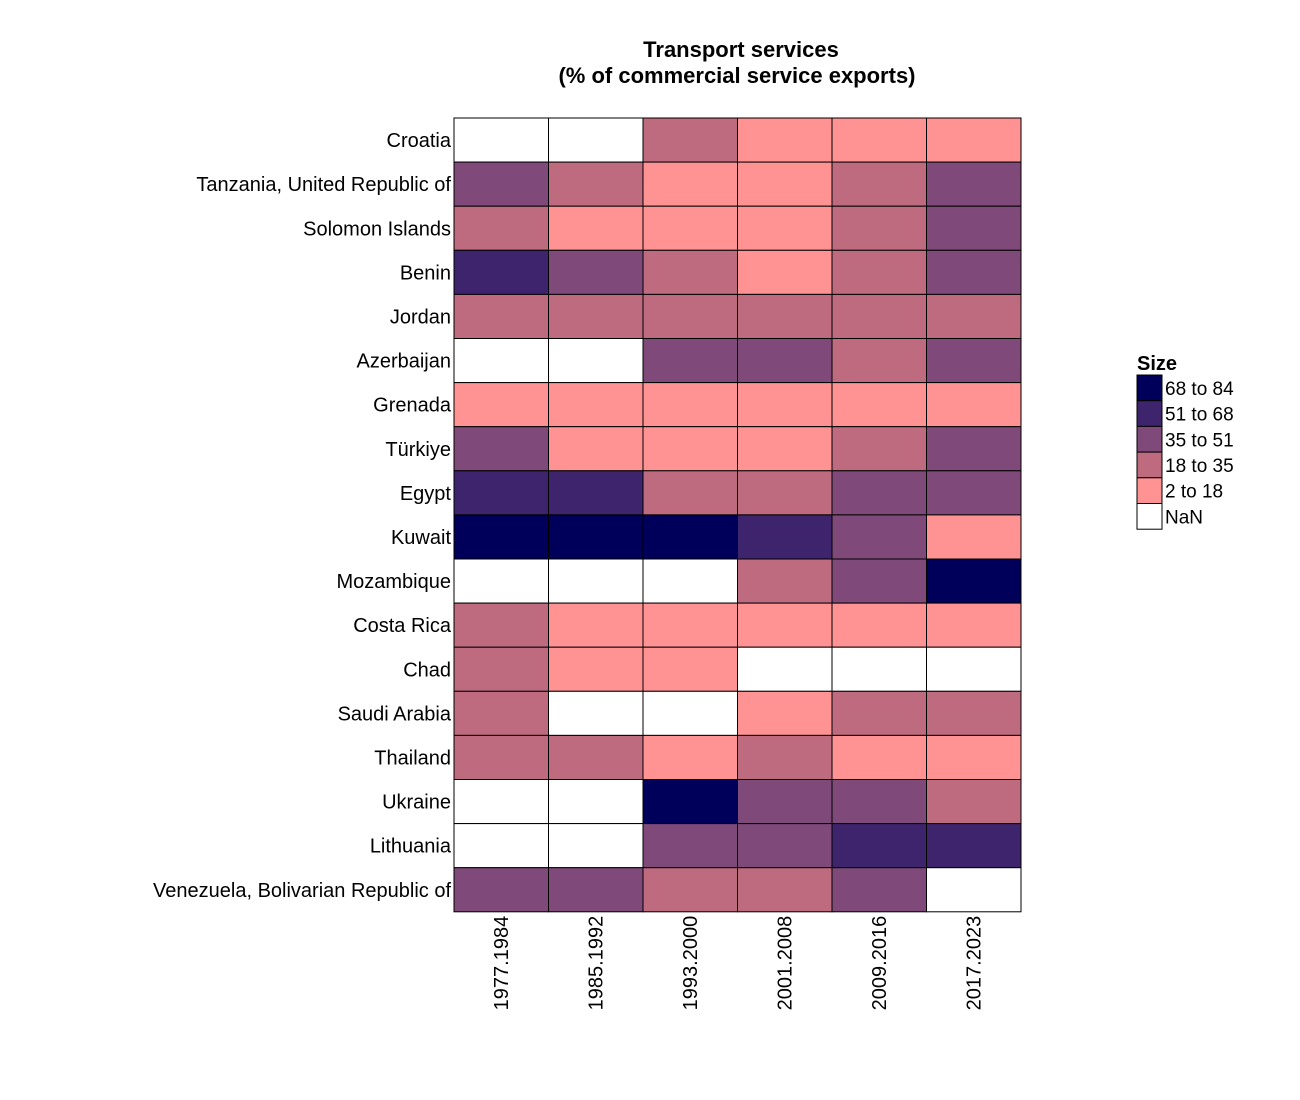  What do you see at coordinates (1157, 364) in the screenshot?
I see `legend-title: Size` at bounding box center [1157, 364].